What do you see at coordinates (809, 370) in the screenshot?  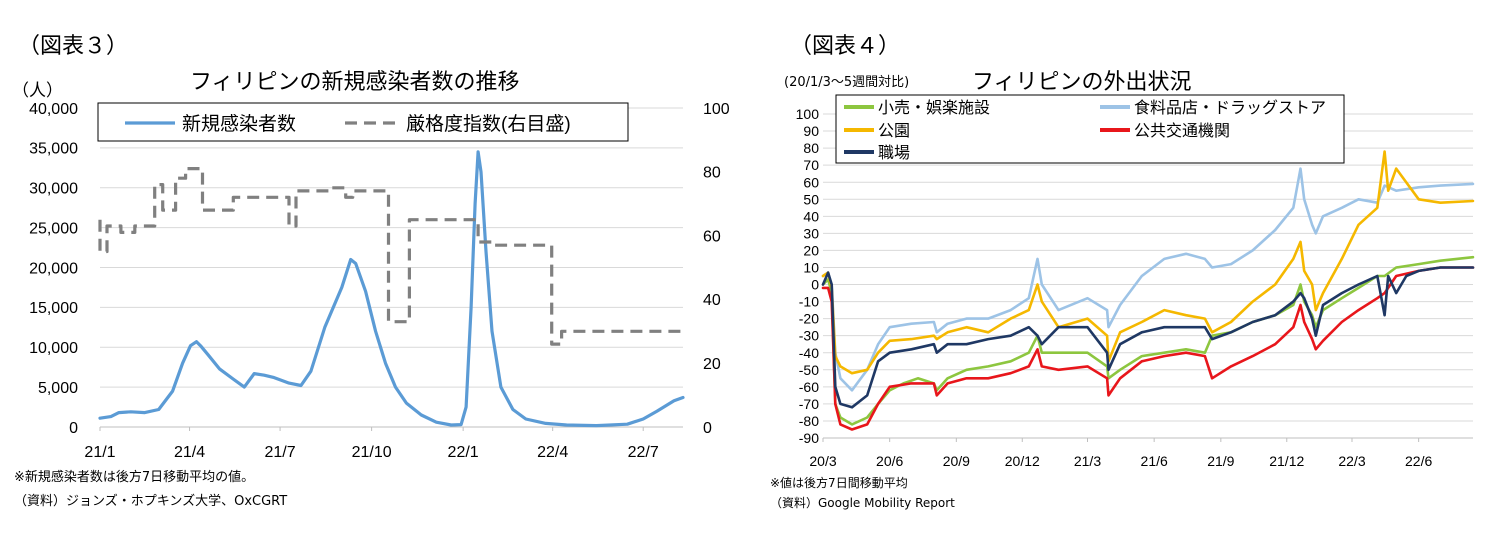 I see `y-tick-label: -50` at bounding box center [809, 370].